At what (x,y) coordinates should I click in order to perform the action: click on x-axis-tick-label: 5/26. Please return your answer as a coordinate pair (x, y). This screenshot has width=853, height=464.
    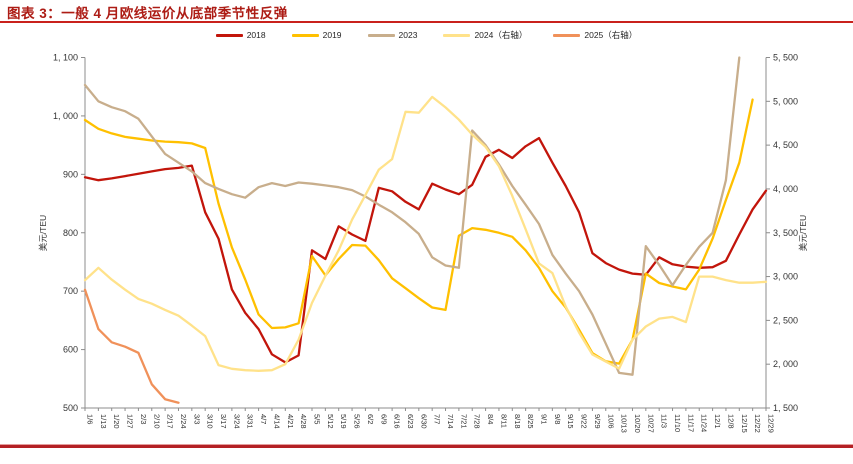
    Looking at the image, I should click on (357, 421).